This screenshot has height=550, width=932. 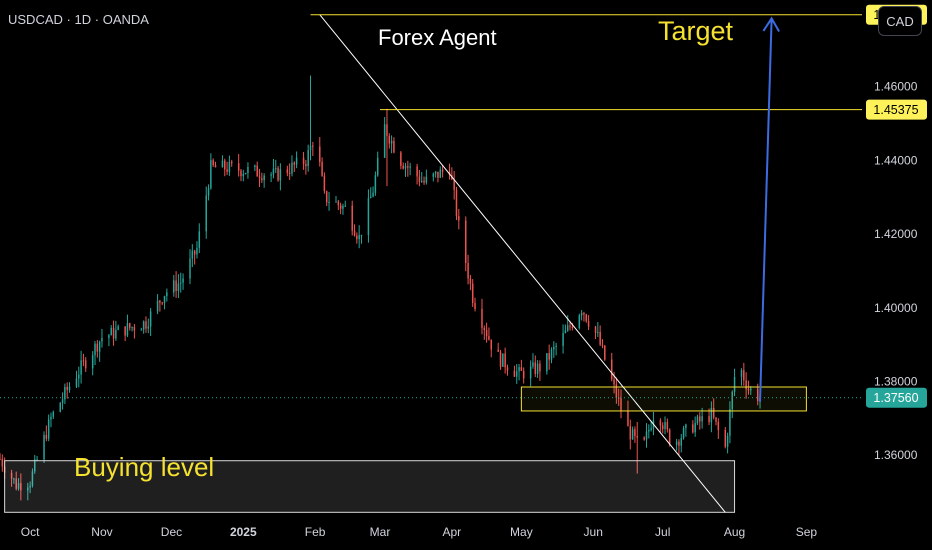 What do you see at coordinates (900, 21) in the screenshot?
I see `currency-button: CAD` at bounding box center [900, 21].